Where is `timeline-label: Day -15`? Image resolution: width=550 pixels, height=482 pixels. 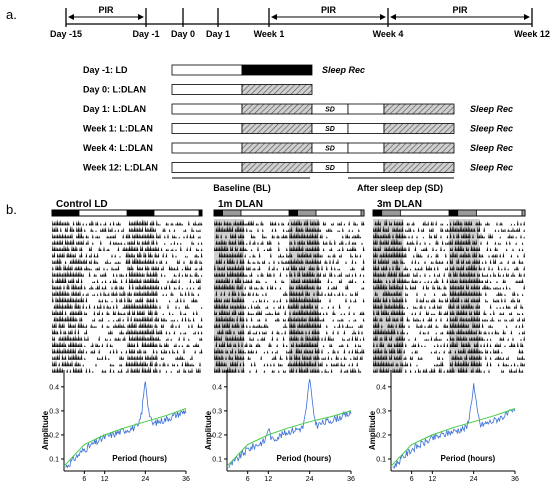
timeline-label: Day -15 is located at coordinates (66, 34).